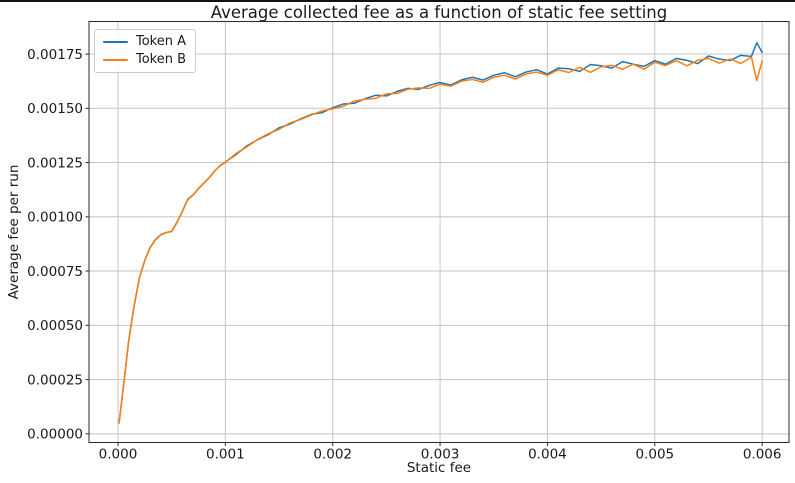 The height and width of the screenshot is (483, 795). I want to click on y-tick-label: 0.00150, so click(55, 109).